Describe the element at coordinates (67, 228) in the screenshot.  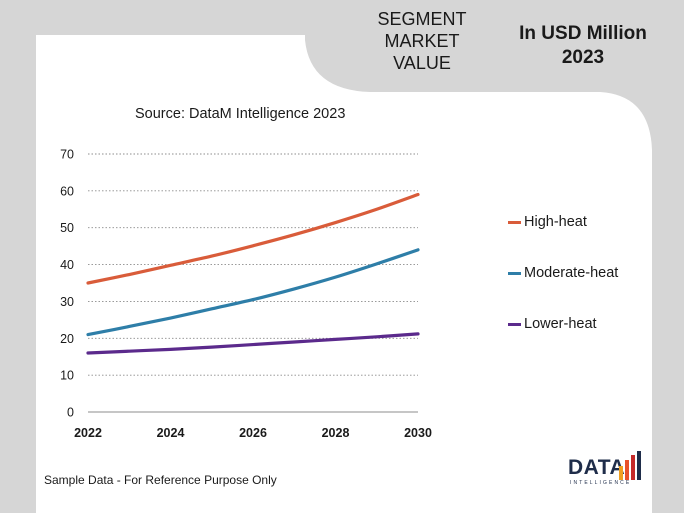
I see `y-tick-label: 50` at that location.